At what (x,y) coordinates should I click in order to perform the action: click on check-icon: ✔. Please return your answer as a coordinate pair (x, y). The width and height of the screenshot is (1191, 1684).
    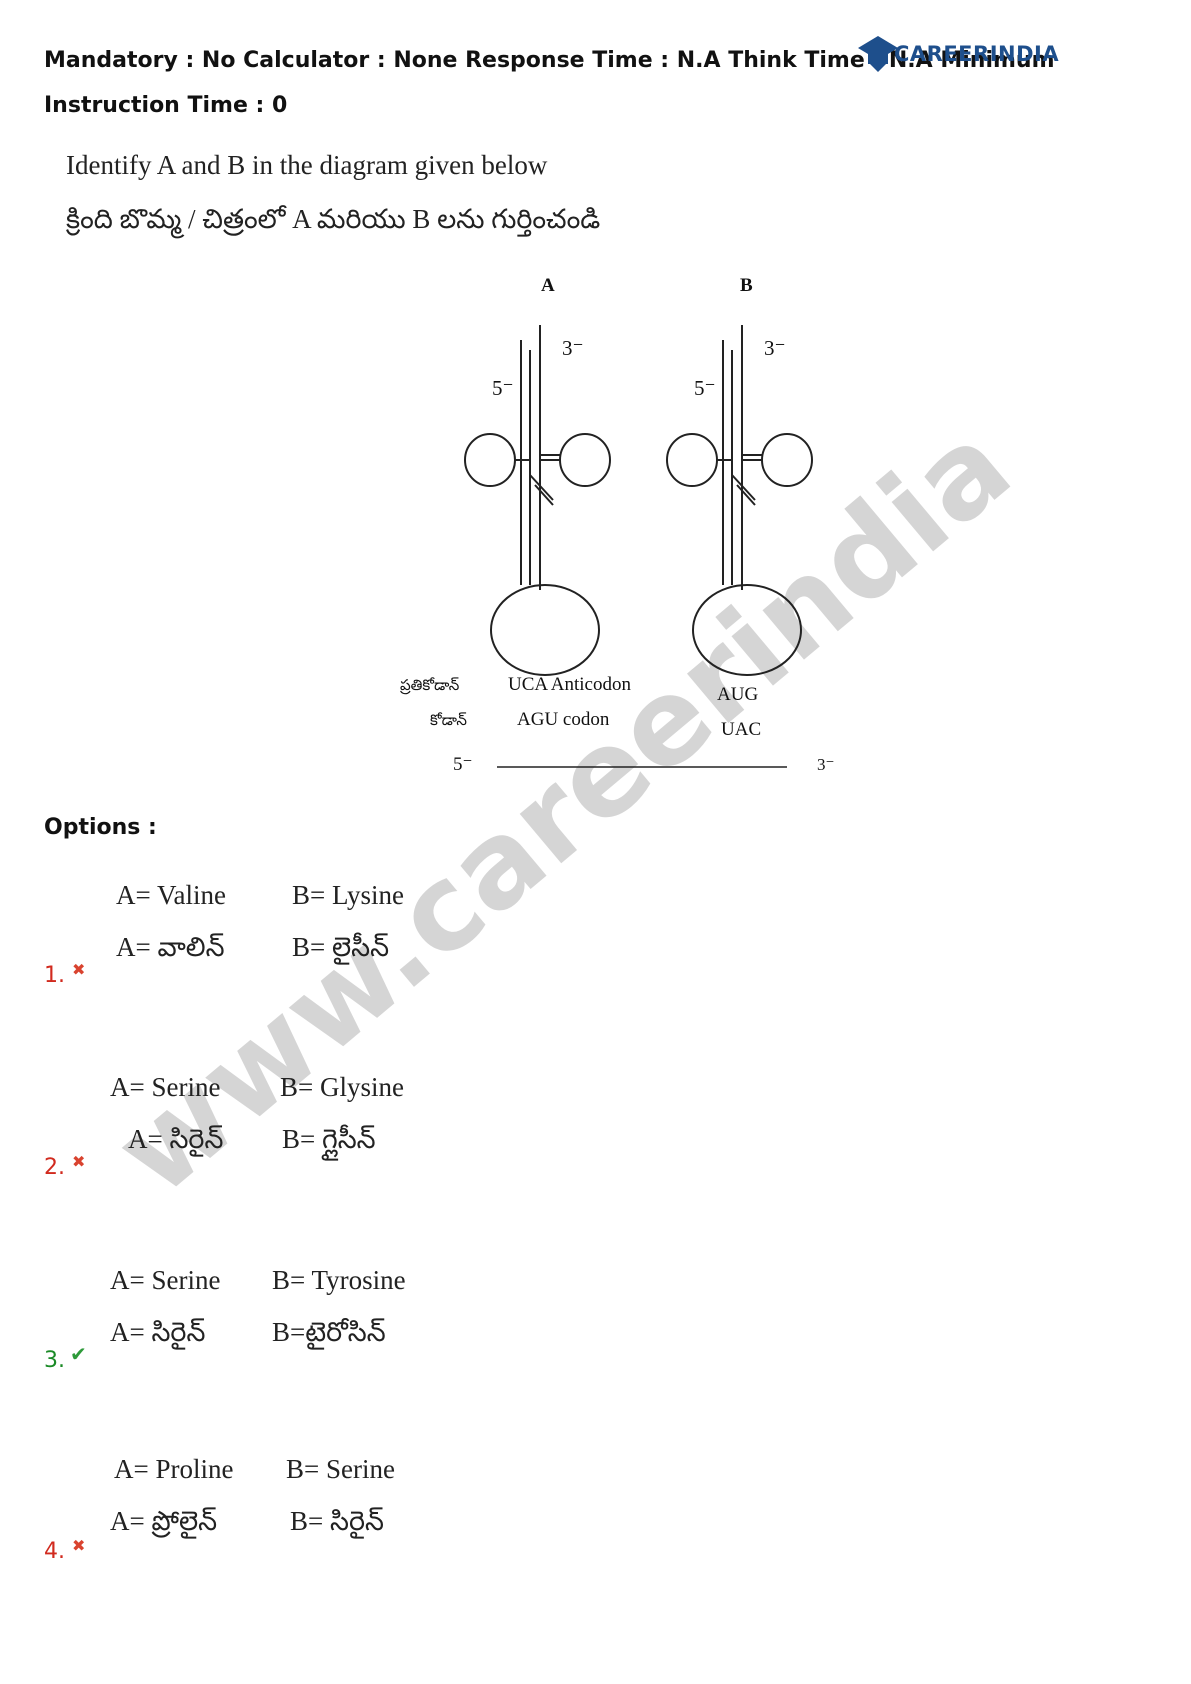
    Looking at the image, I should click on (78, 1354).